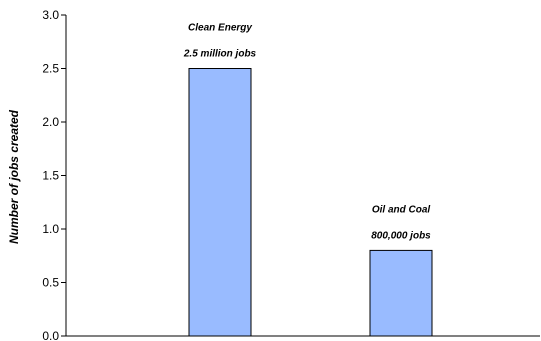 This screenshot has height=341, width=541. Describe the element at coordinates (220, 202) in the screenshot. I see `bar-clean-energy` at that location.